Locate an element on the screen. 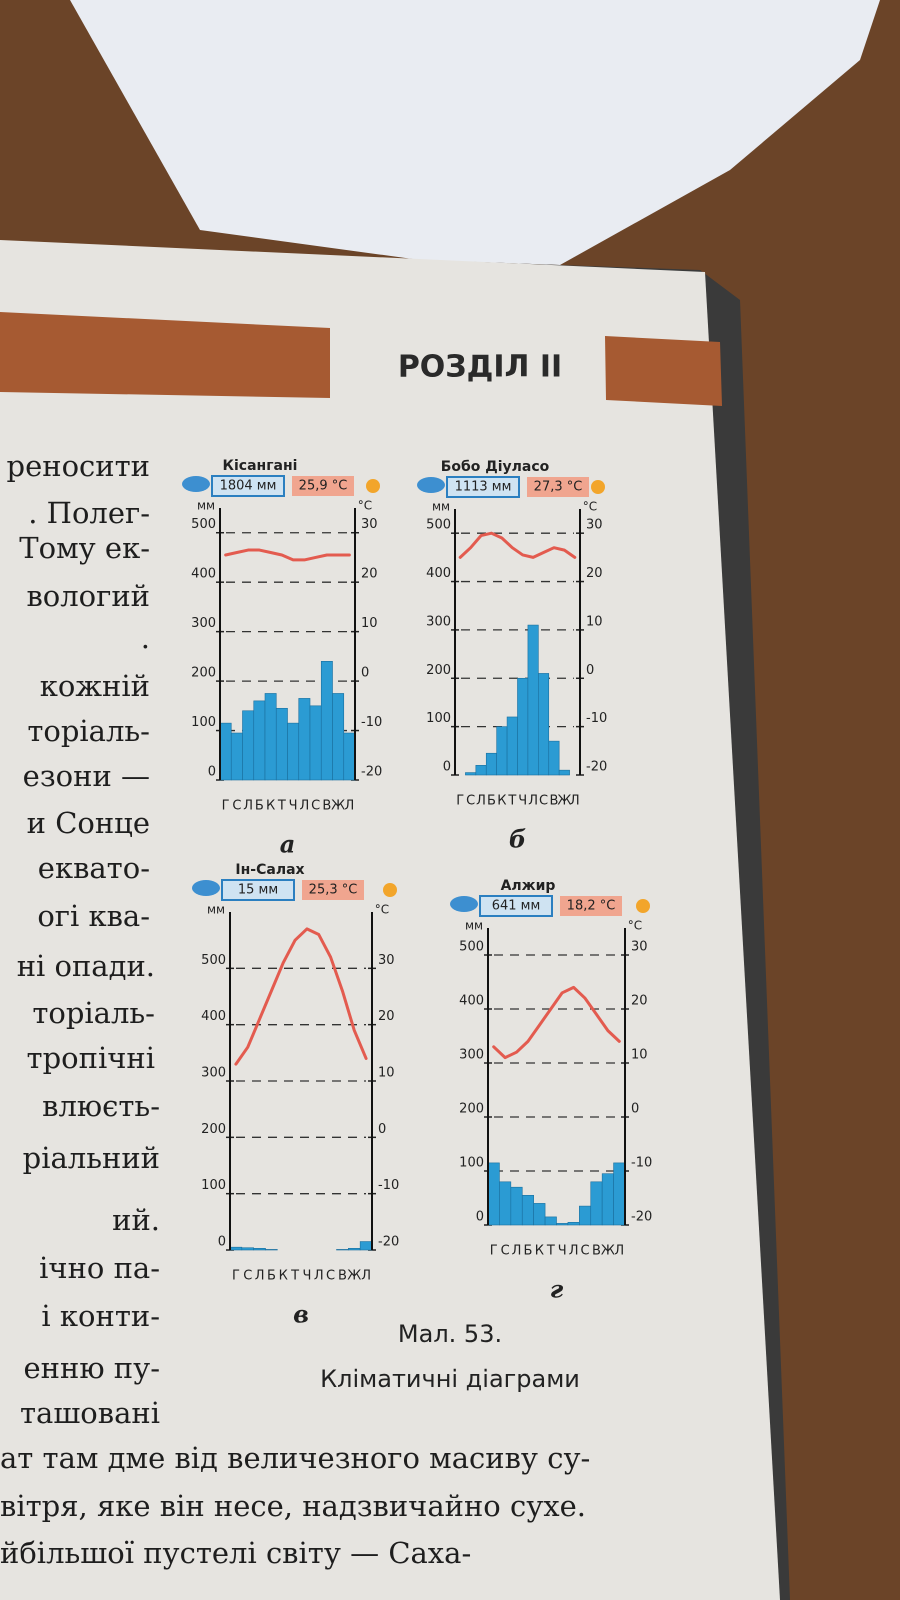 This screenshot has height=1600, width=900. body-text-line: ат там дме від величезного масиву су- is located at coordinates (295, 1458).